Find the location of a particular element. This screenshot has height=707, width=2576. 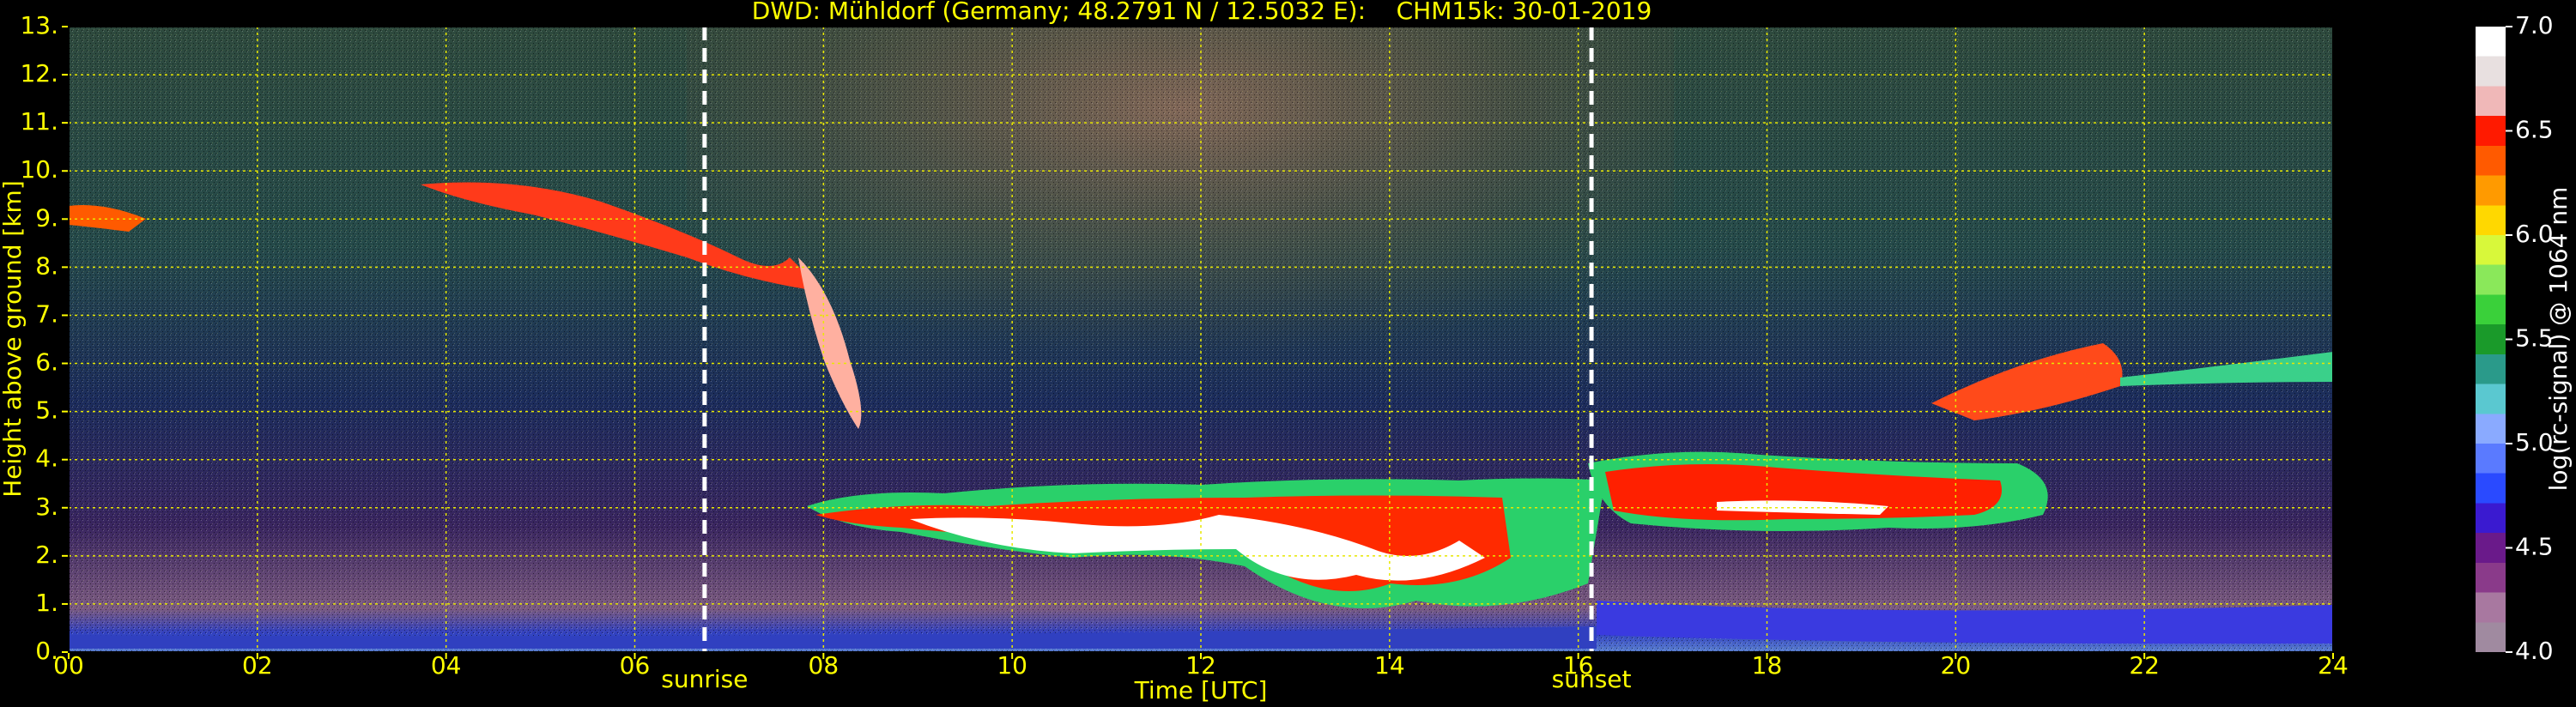

y-tick-label: 13. is located at coordinates (39, 25).